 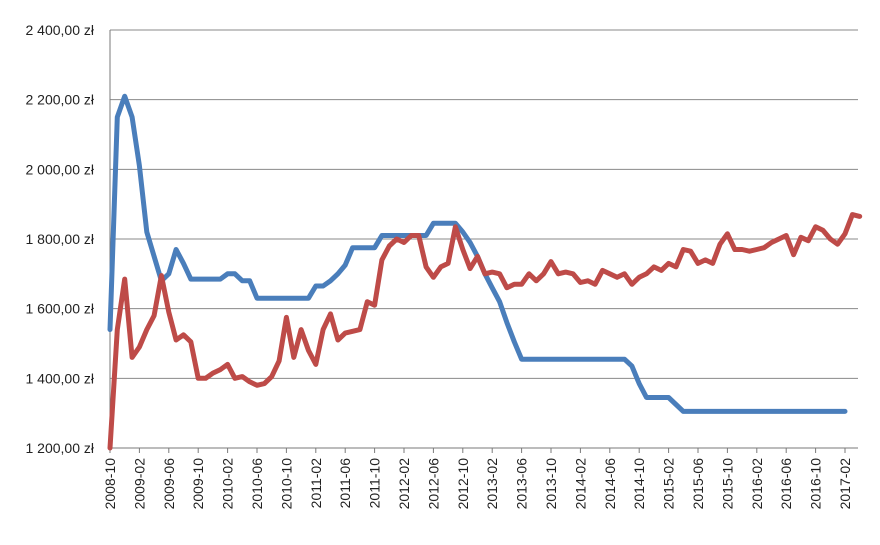 I want to click on x-tick-label: 2014-02, so click(x=580, y=484).